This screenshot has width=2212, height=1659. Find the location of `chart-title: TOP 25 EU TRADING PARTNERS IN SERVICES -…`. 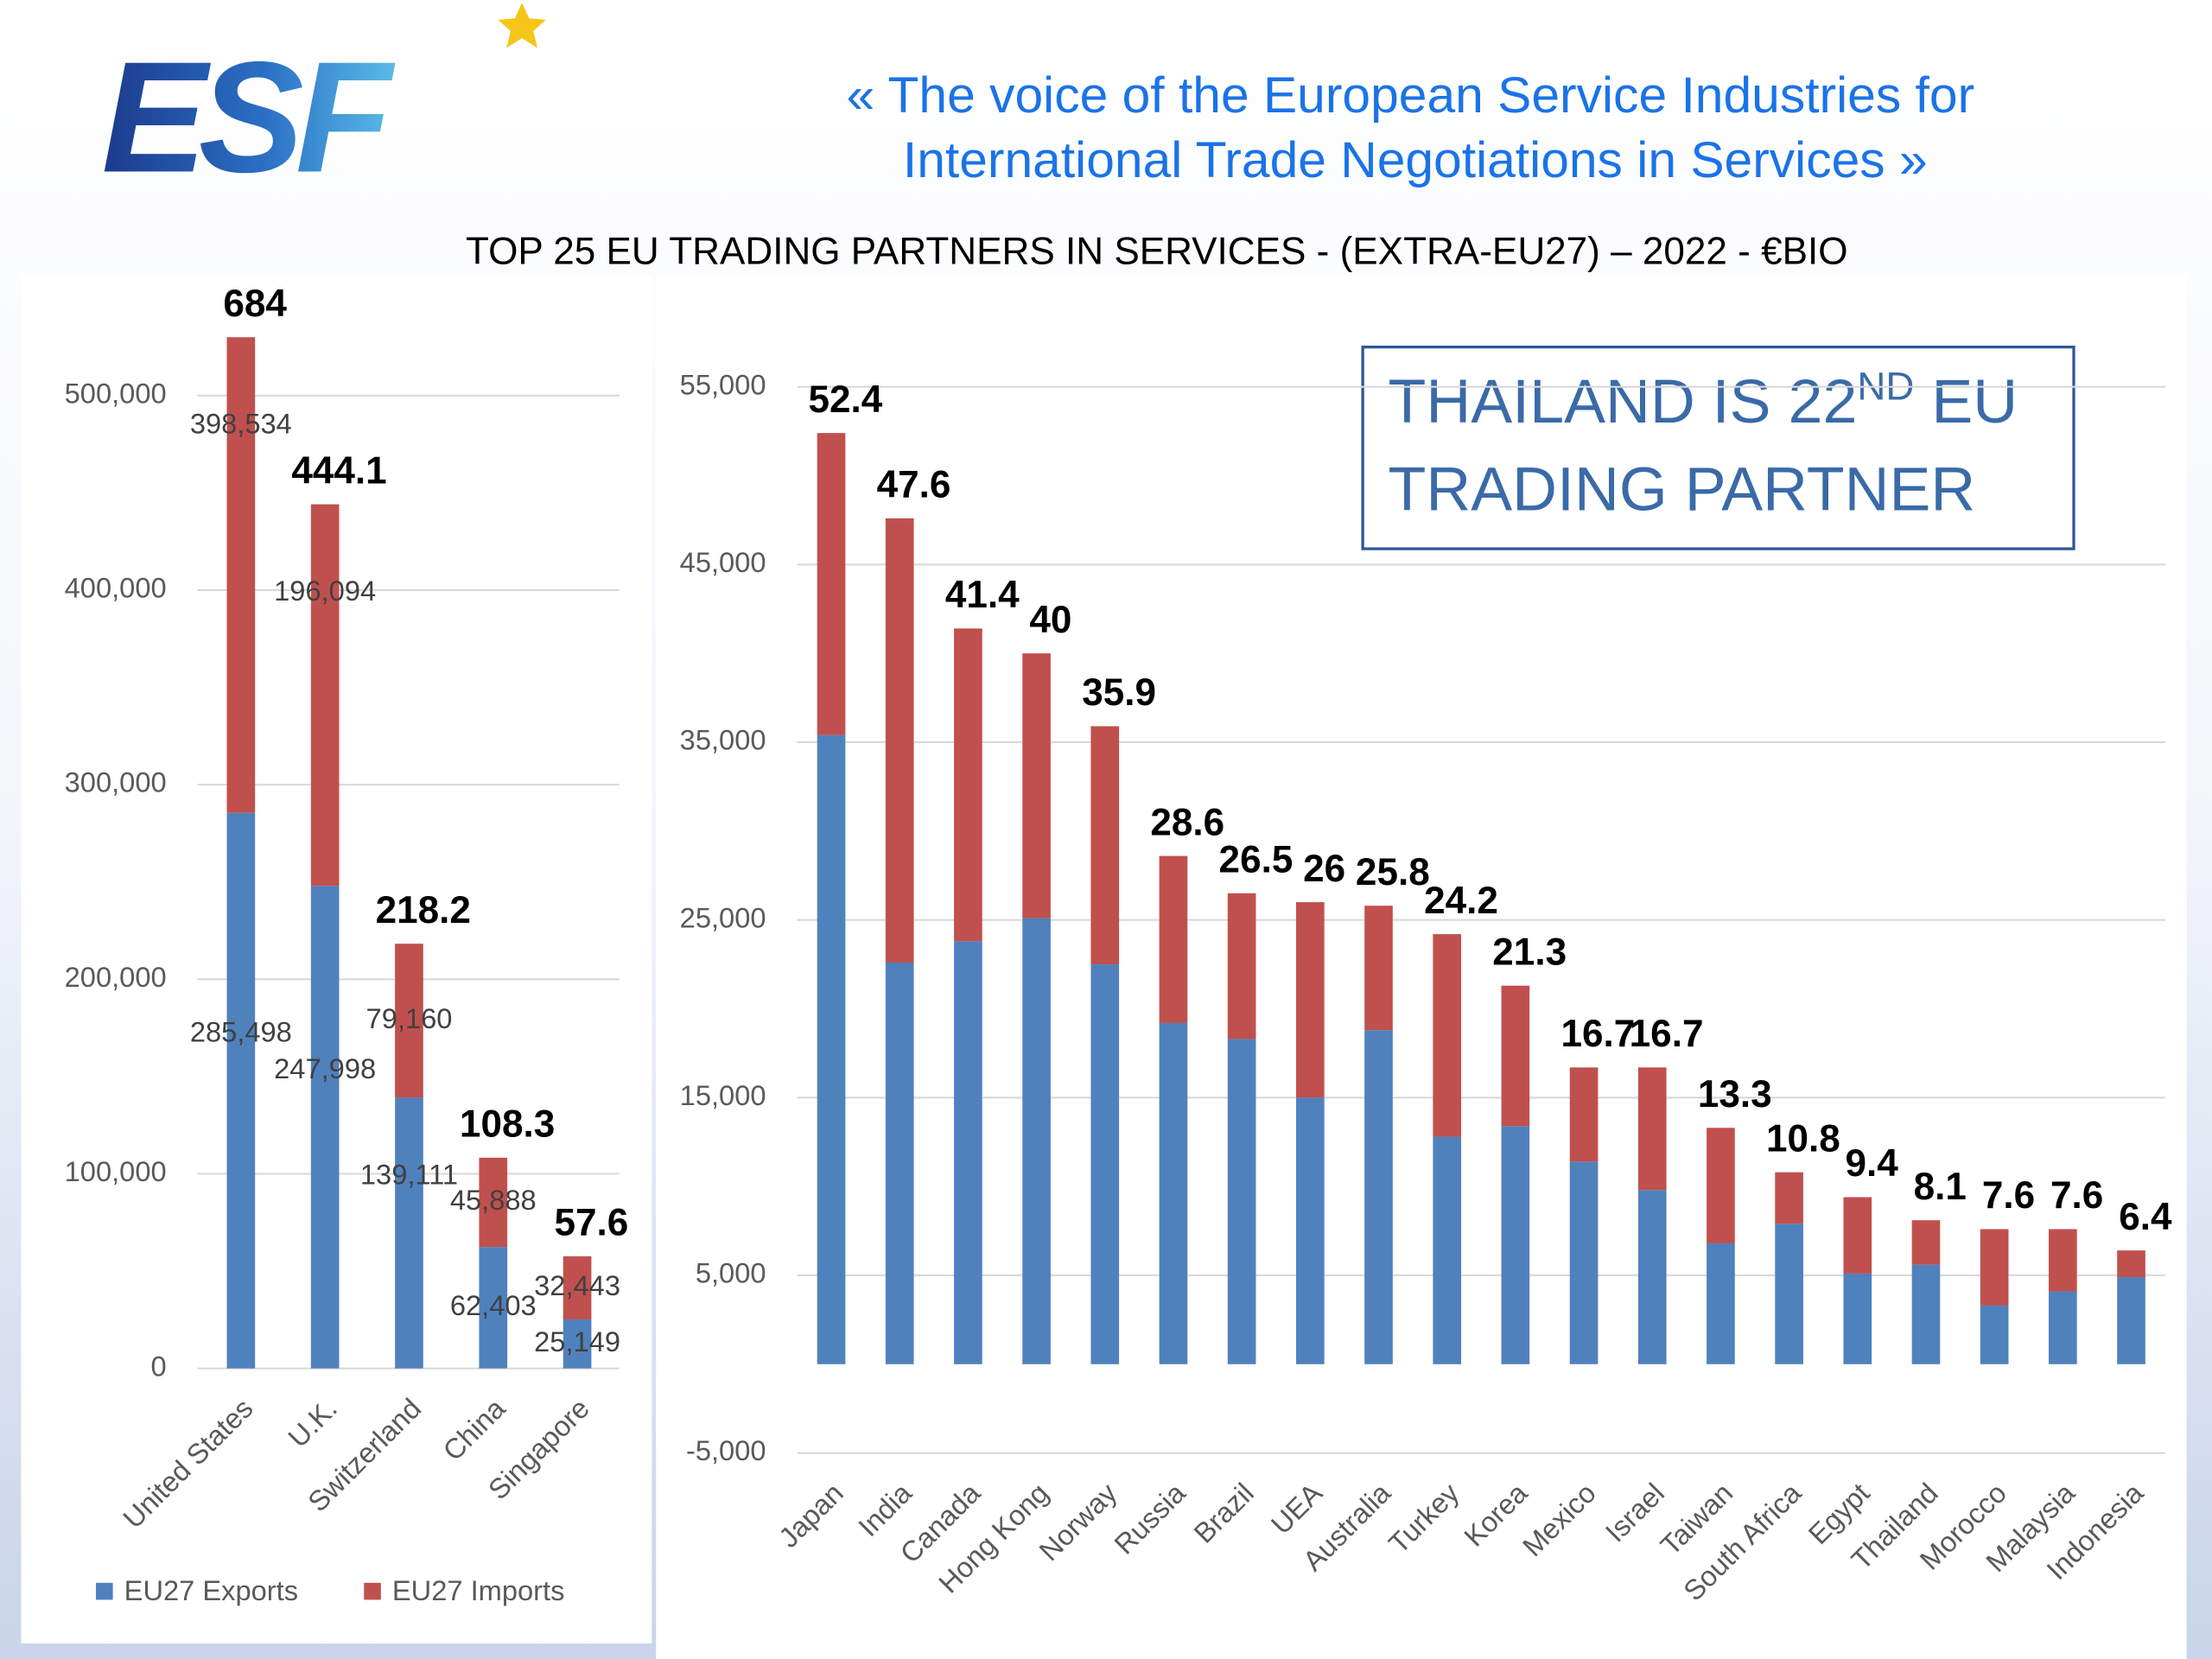

chart-title: TOP 25 EU TRADING PARTNERS IN SERVICES -… is located at coordinates (1157, 252).